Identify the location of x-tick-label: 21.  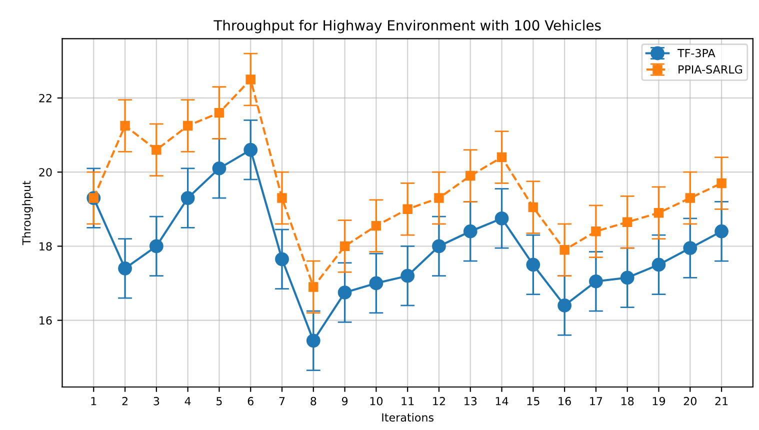
(721, 401).